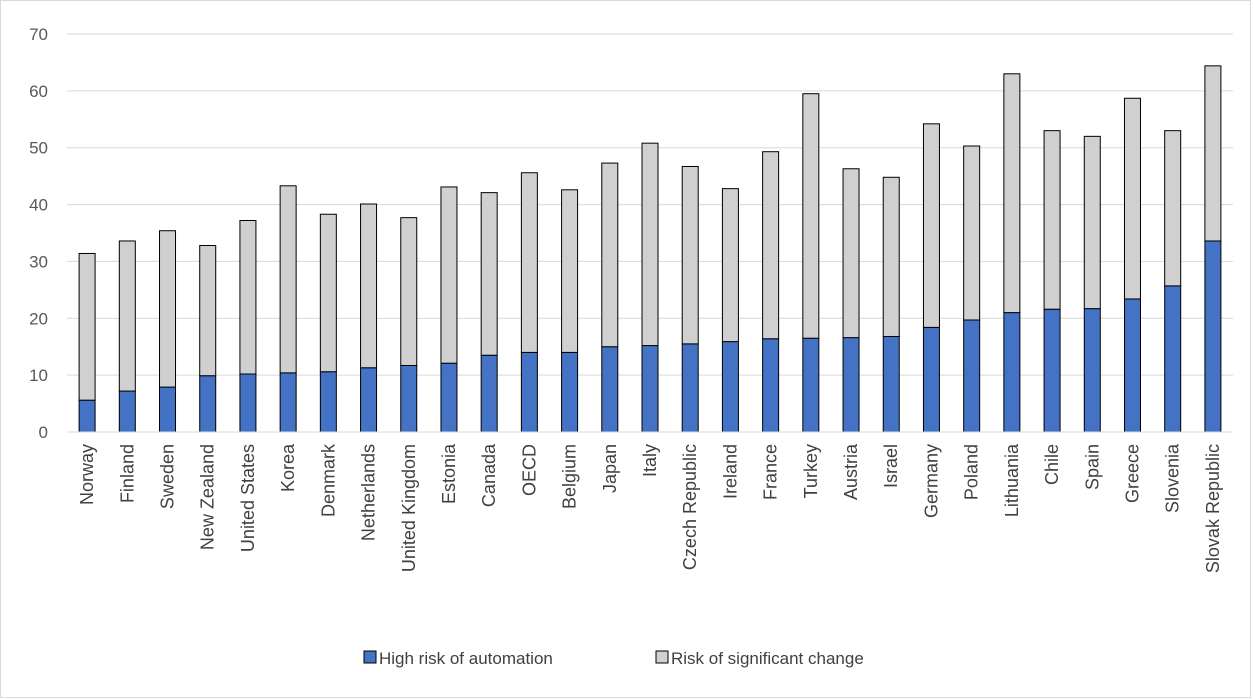 The width and height of the screenshot is (1253, 700). I want to click on y-tick-label-60: 60, so click(38, 91).